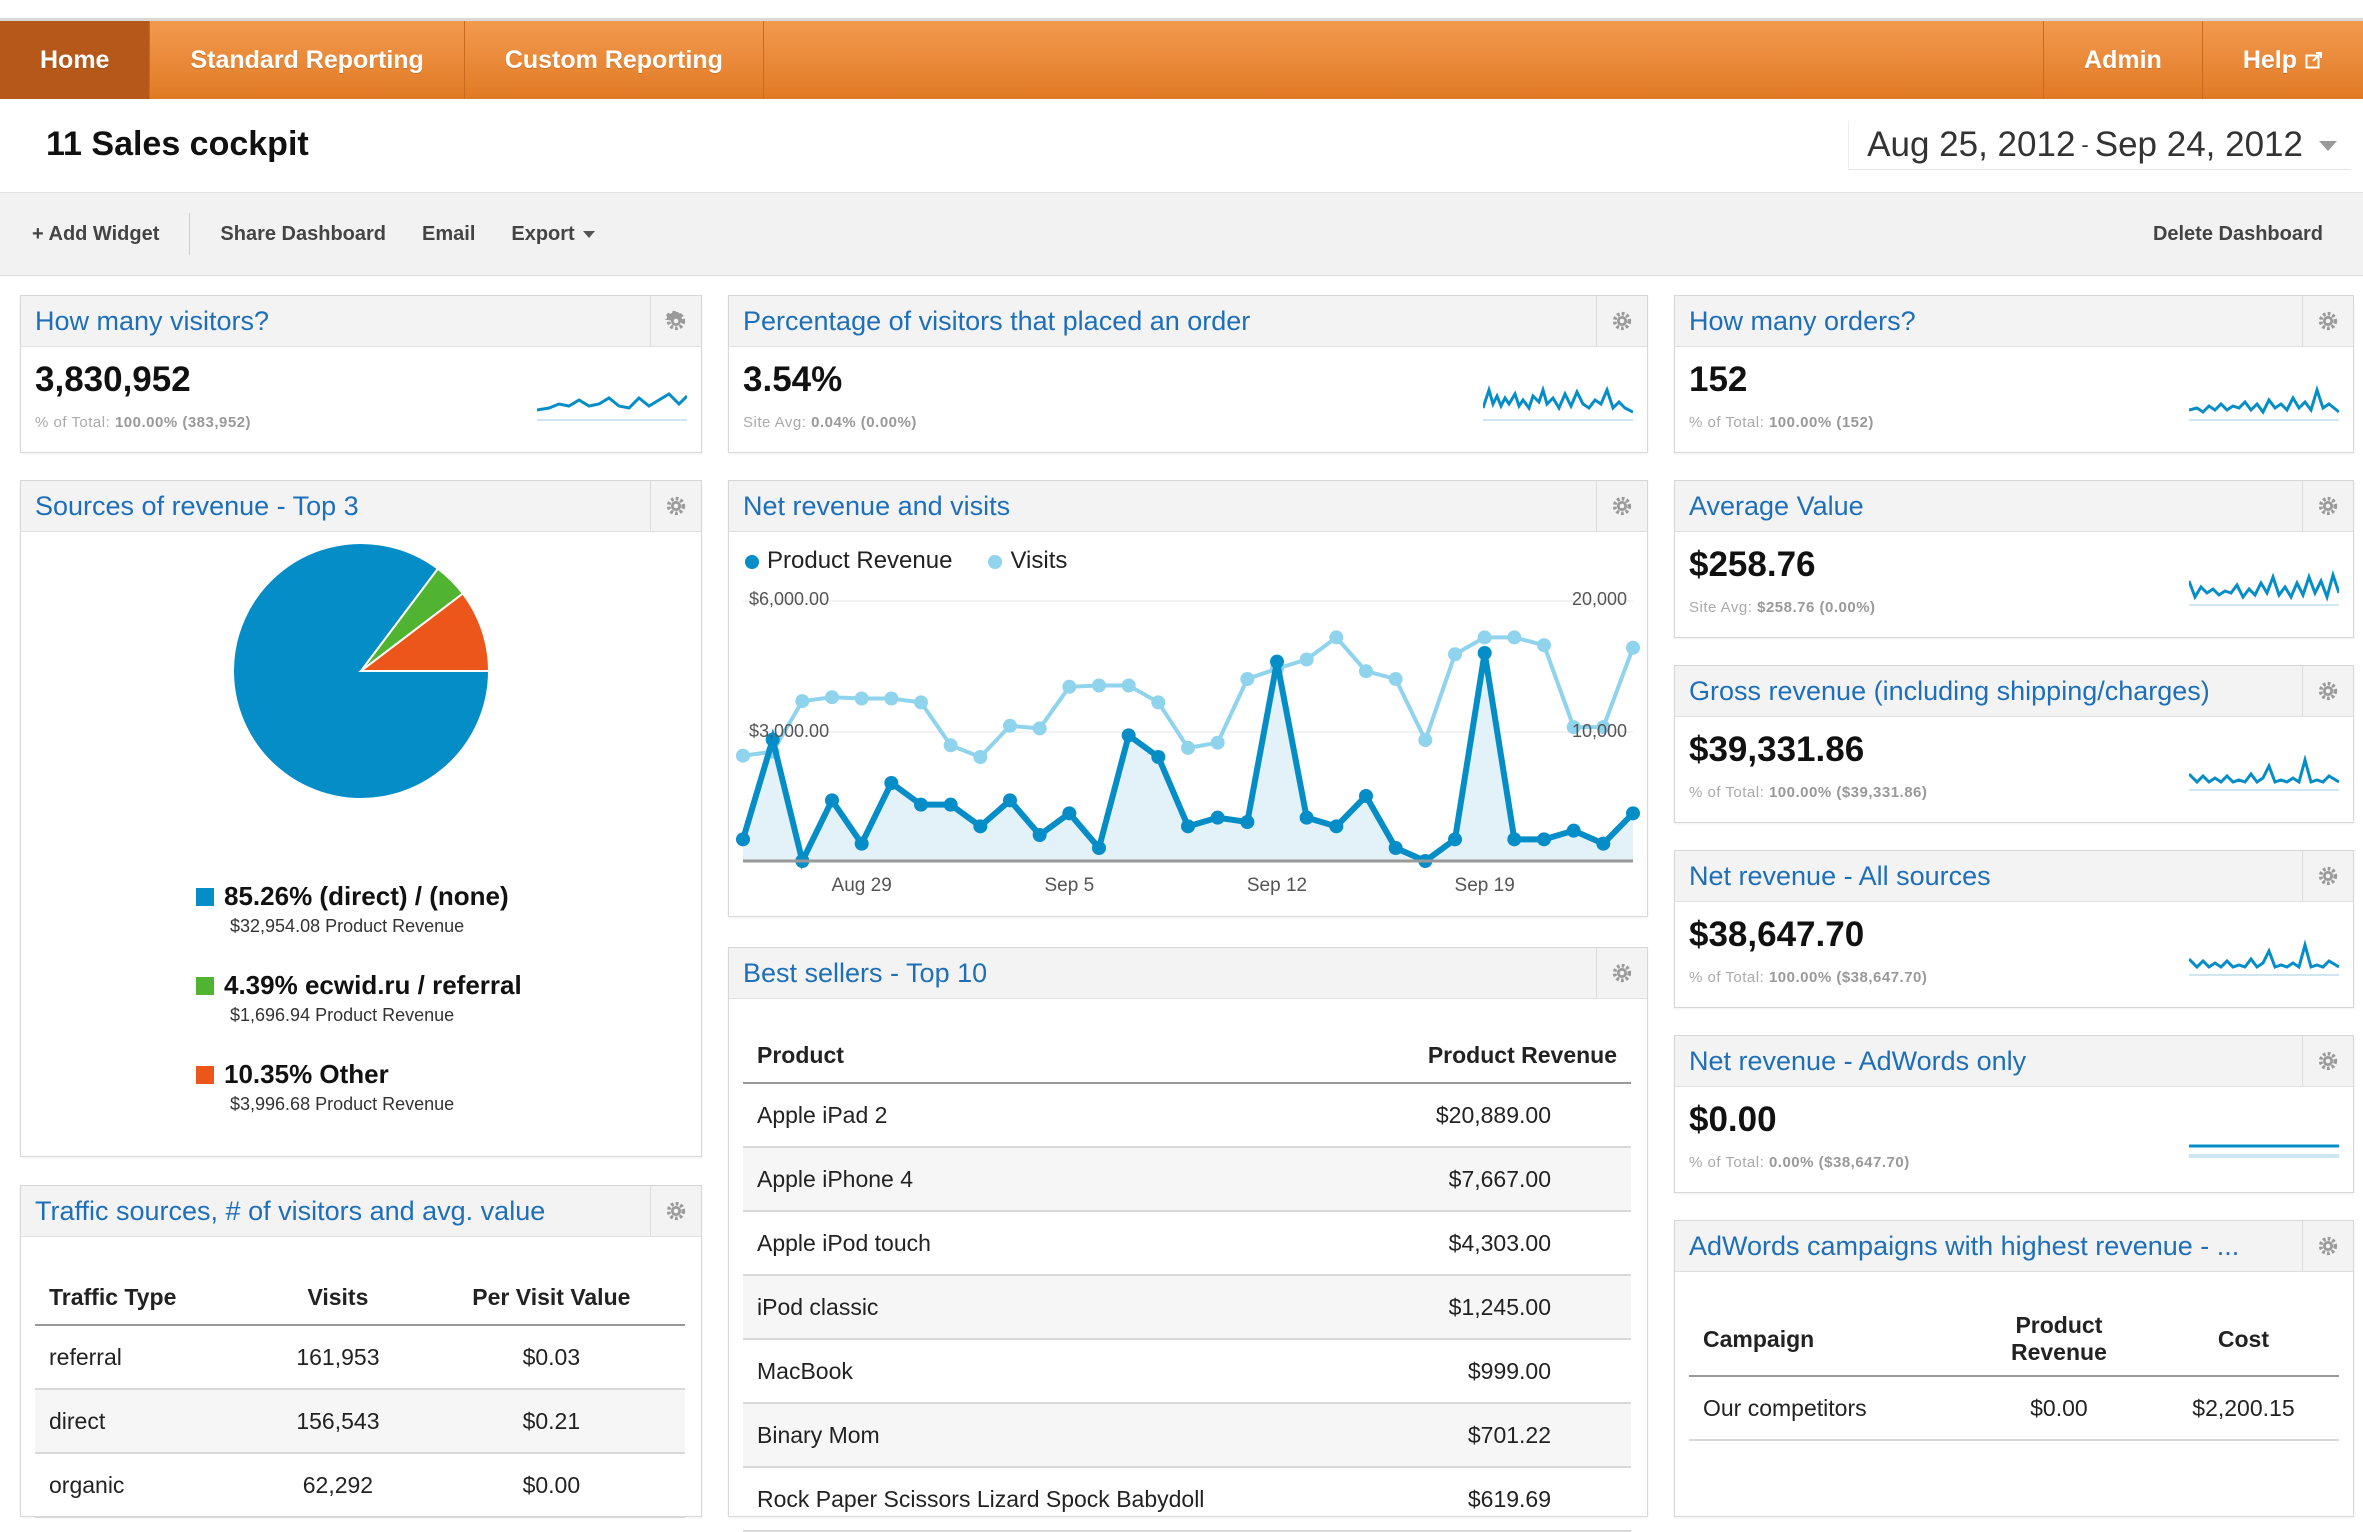 This screenshot has width=2363, height=1532. What do you see at coordinates (1840, 875) in the screenshot?
I see `widget-title: Net revenue - All sources` at bounding box center [1840, 875].